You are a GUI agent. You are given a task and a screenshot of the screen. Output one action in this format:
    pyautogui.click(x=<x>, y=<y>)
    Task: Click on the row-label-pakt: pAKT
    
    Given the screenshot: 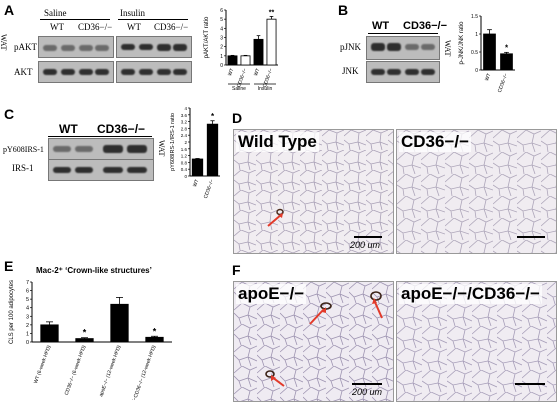 What is the action you would take?
    pyautogui.click(x=25, y=47)
    